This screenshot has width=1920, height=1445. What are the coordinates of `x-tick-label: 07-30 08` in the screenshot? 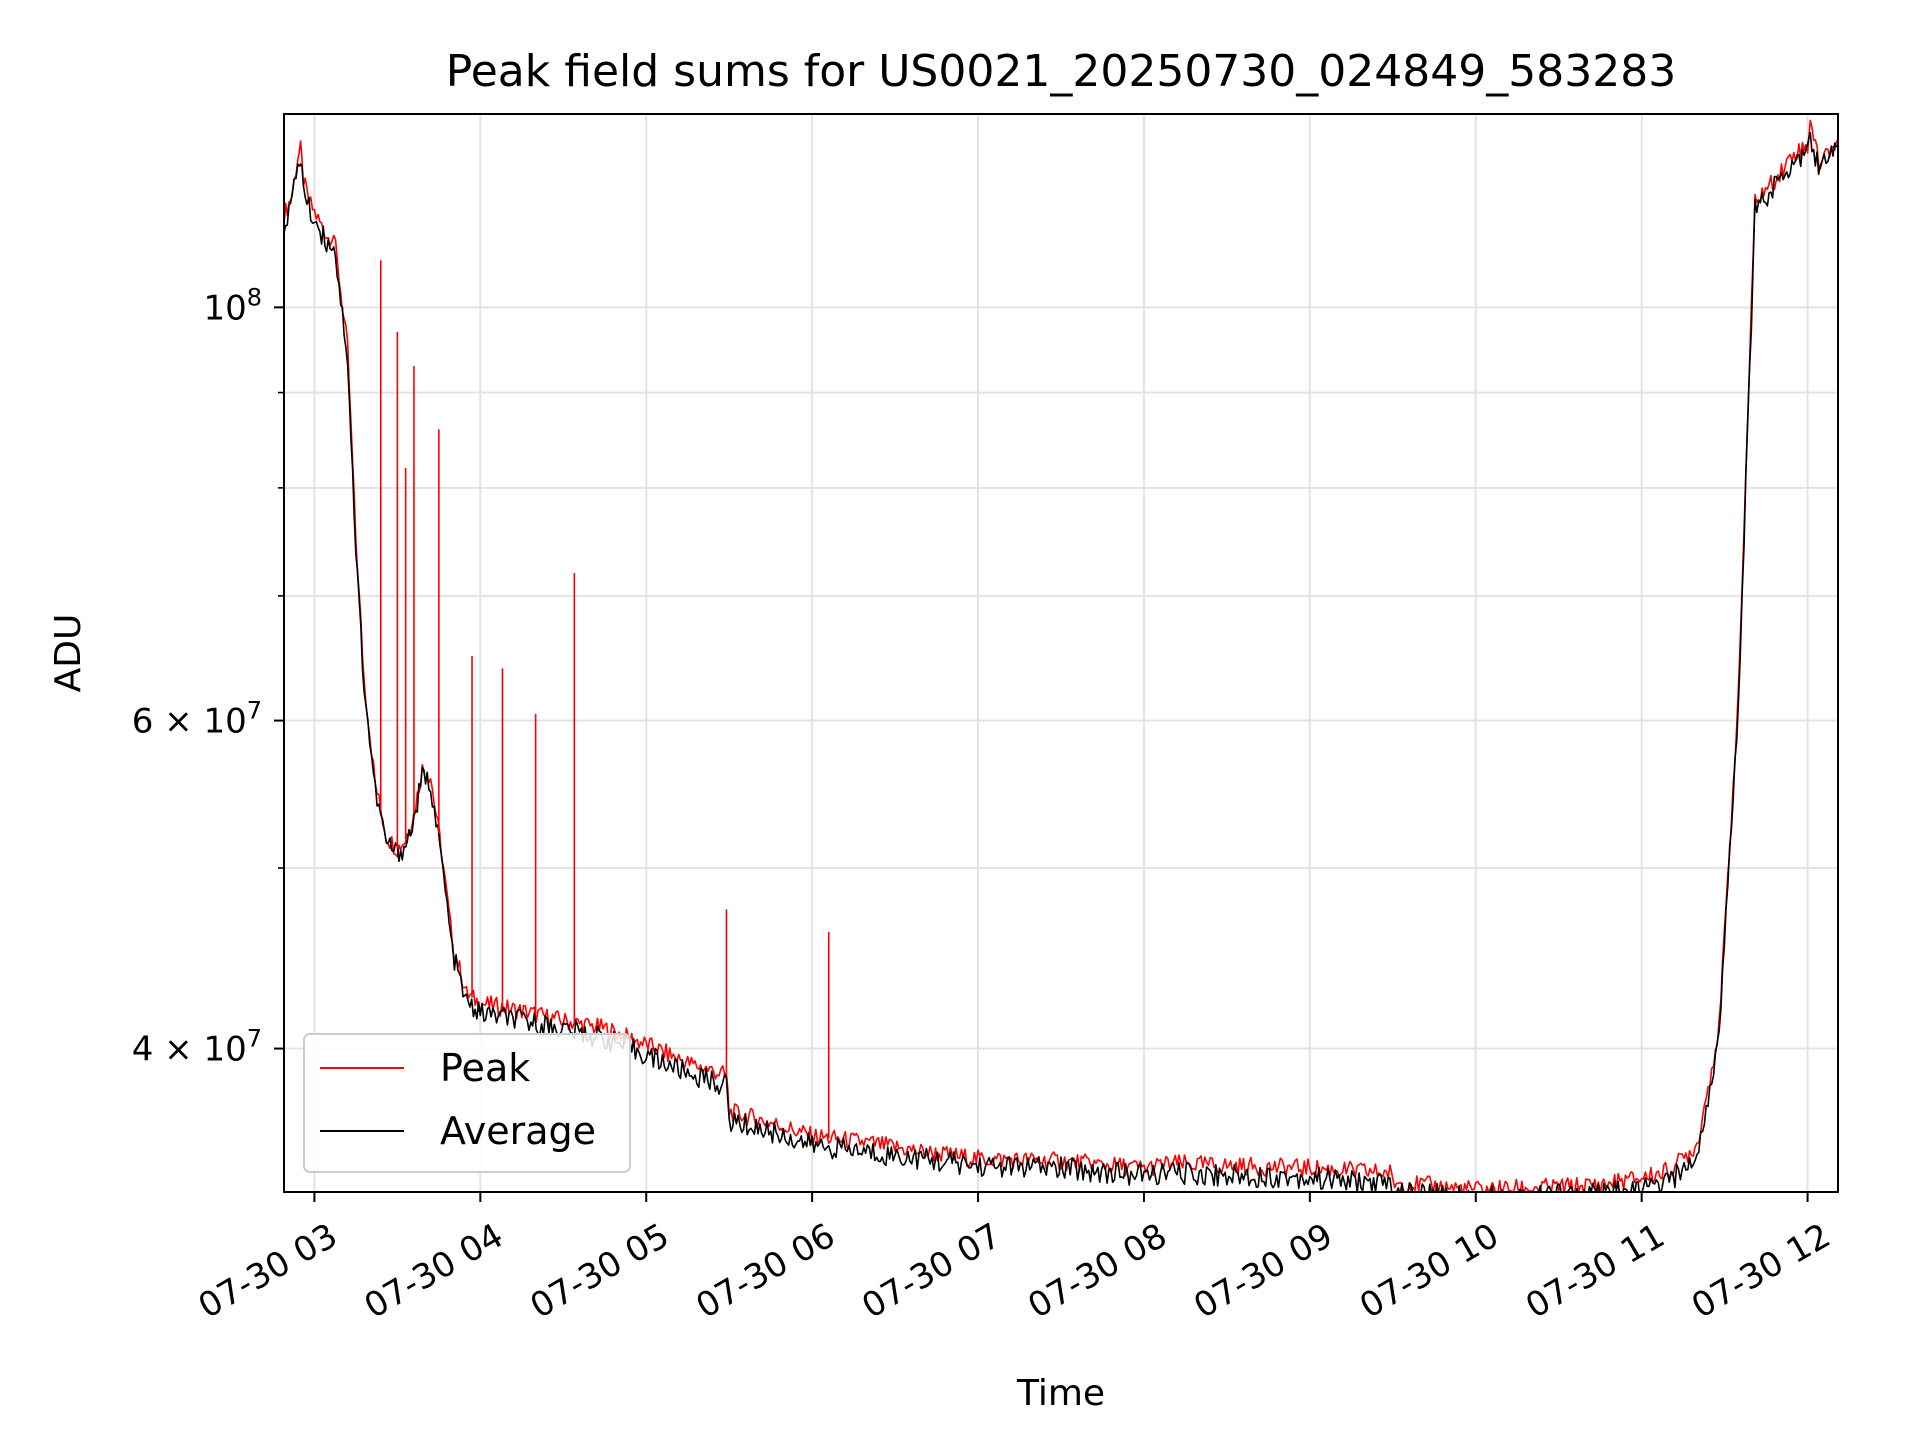 It's located at (1097, 1271).